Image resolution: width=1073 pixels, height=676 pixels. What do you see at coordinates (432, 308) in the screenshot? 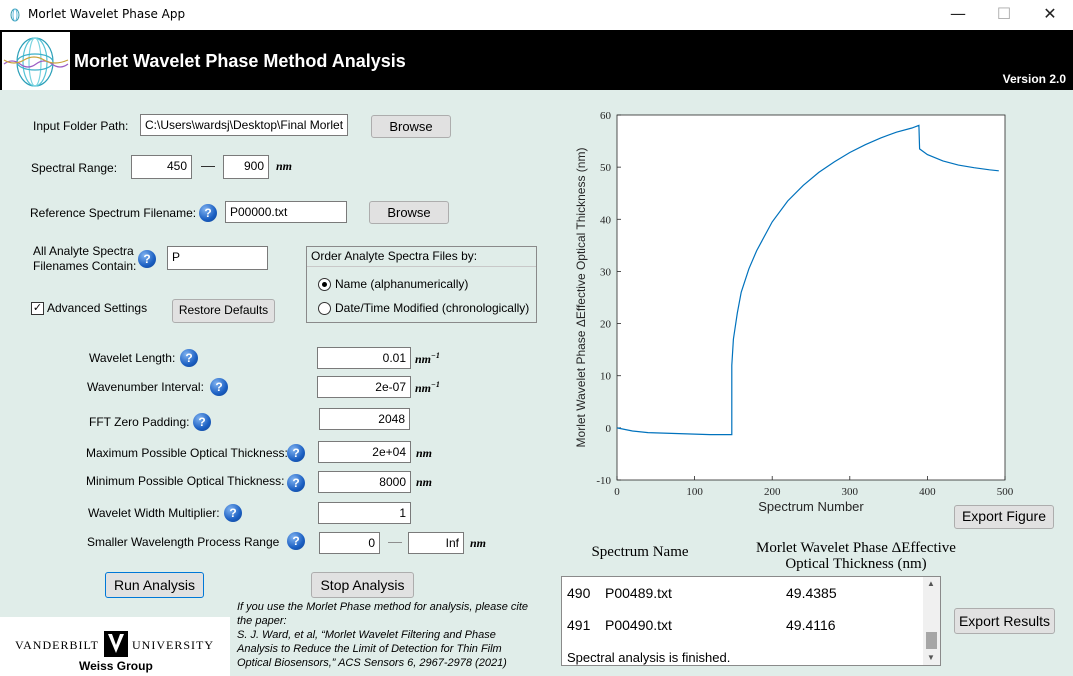
I see `order-date-label: Date/Time Modified (chronologically)` at bounding box center [432, 308].